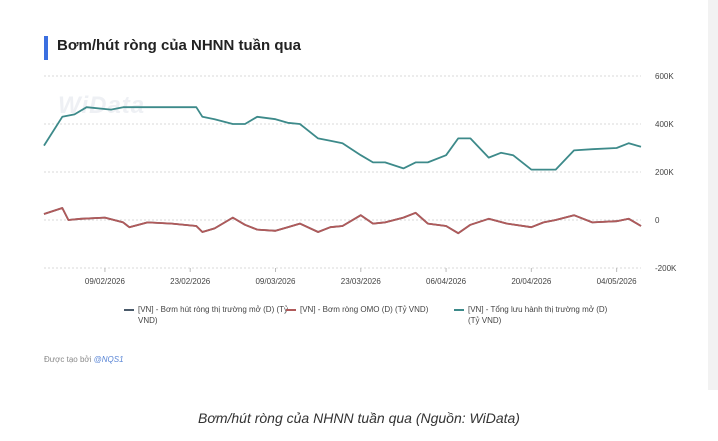 The width and height of the screenshot is (718, 441). I want to click on y-tick-label-2: 200K, so click(664, 172).